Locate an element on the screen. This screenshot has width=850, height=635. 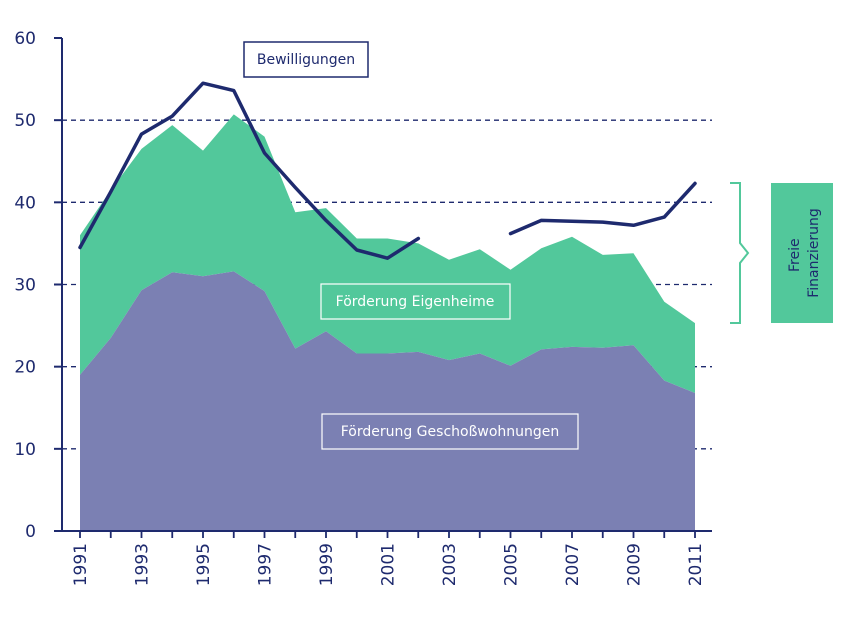
freie-finanzierung-text: Freie Finanzierung is located at coordinates (804, 253).